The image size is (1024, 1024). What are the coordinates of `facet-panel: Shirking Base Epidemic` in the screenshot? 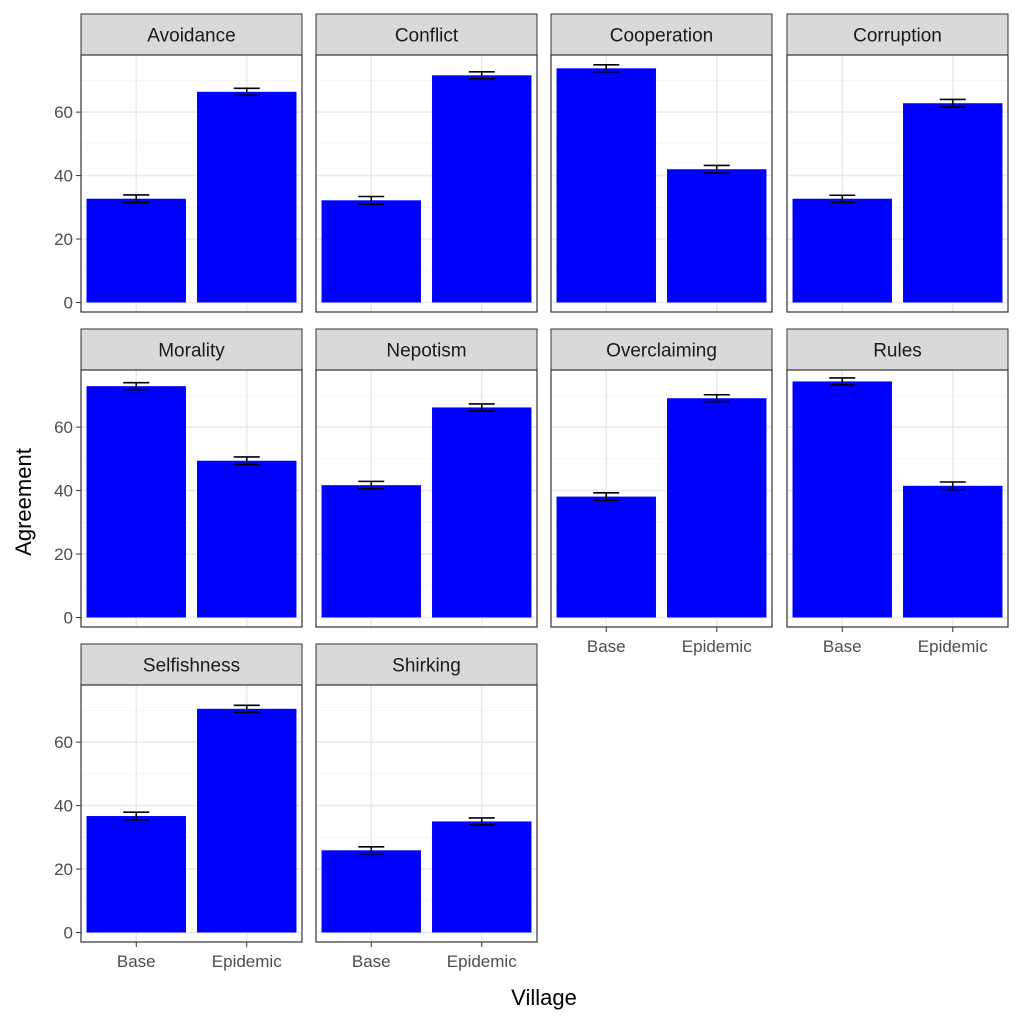 It's located at (426, 807).